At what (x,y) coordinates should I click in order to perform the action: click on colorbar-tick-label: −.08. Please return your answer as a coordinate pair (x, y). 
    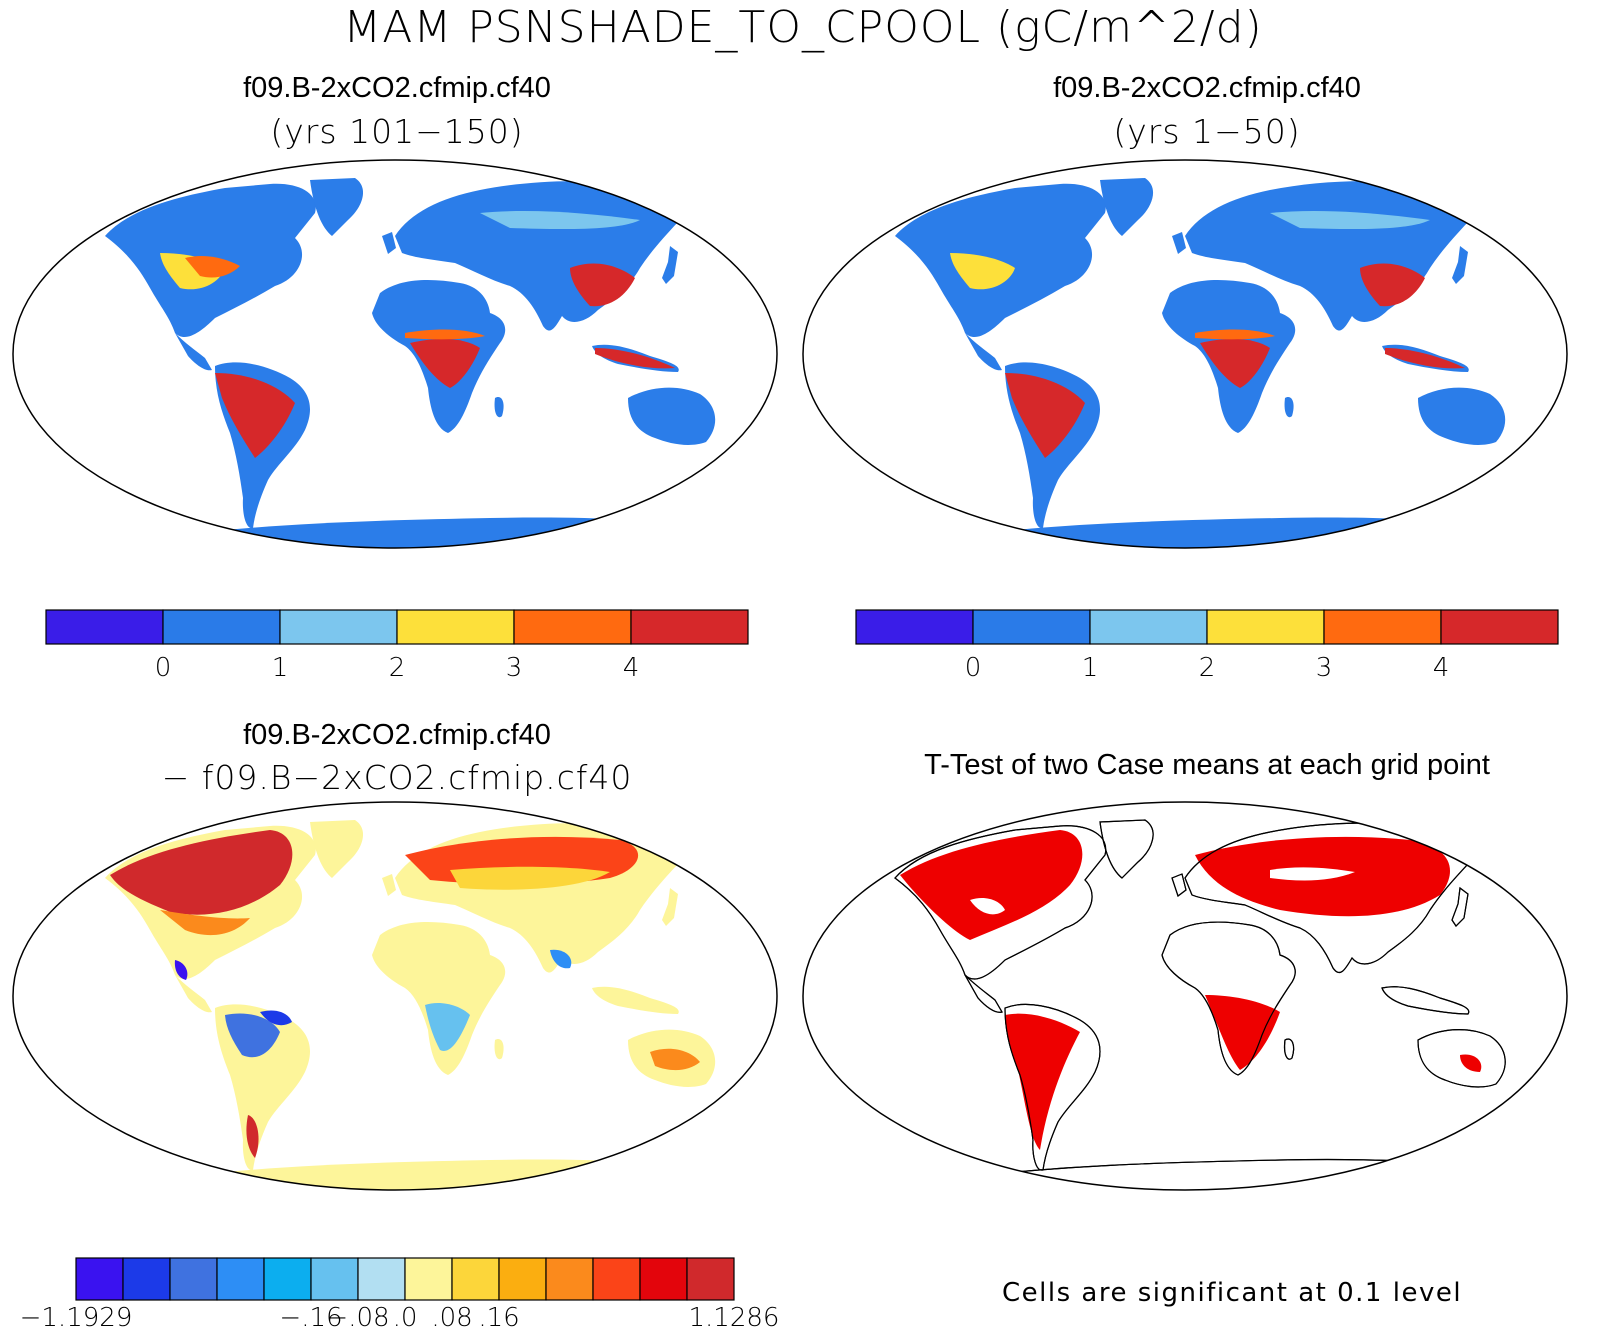
    Looking at the image, I should click on (357, 1318).